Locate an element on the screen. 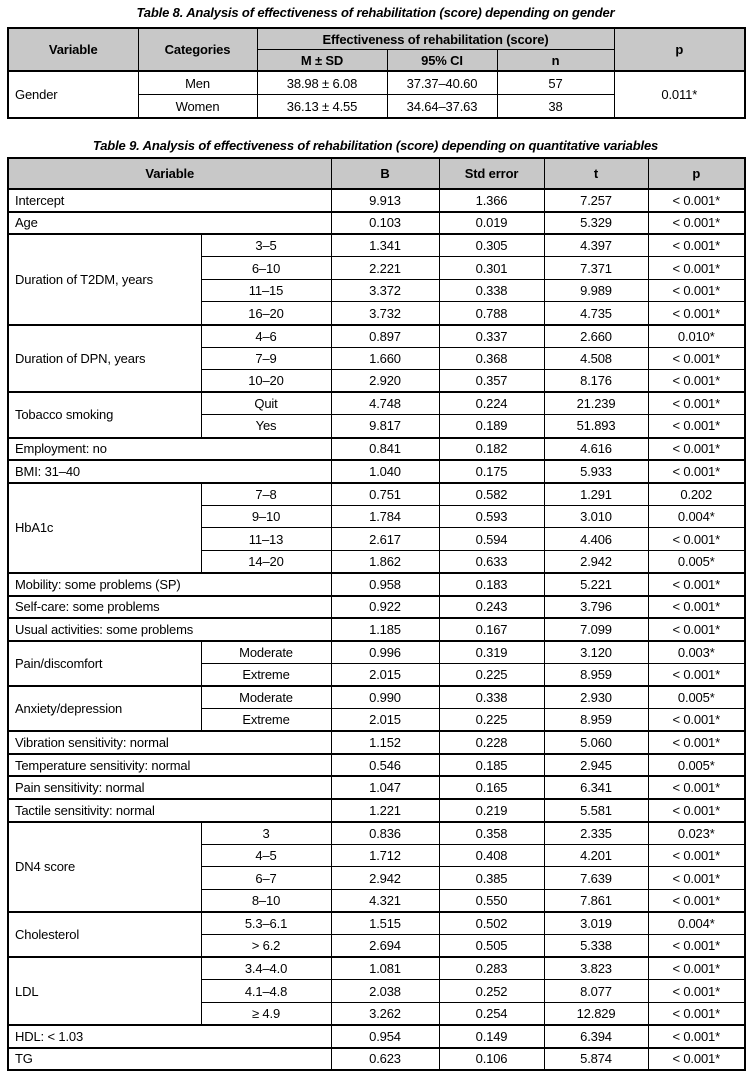  variable-cell: Vibration sensitivity: normal is located at coordinates (169, 742).